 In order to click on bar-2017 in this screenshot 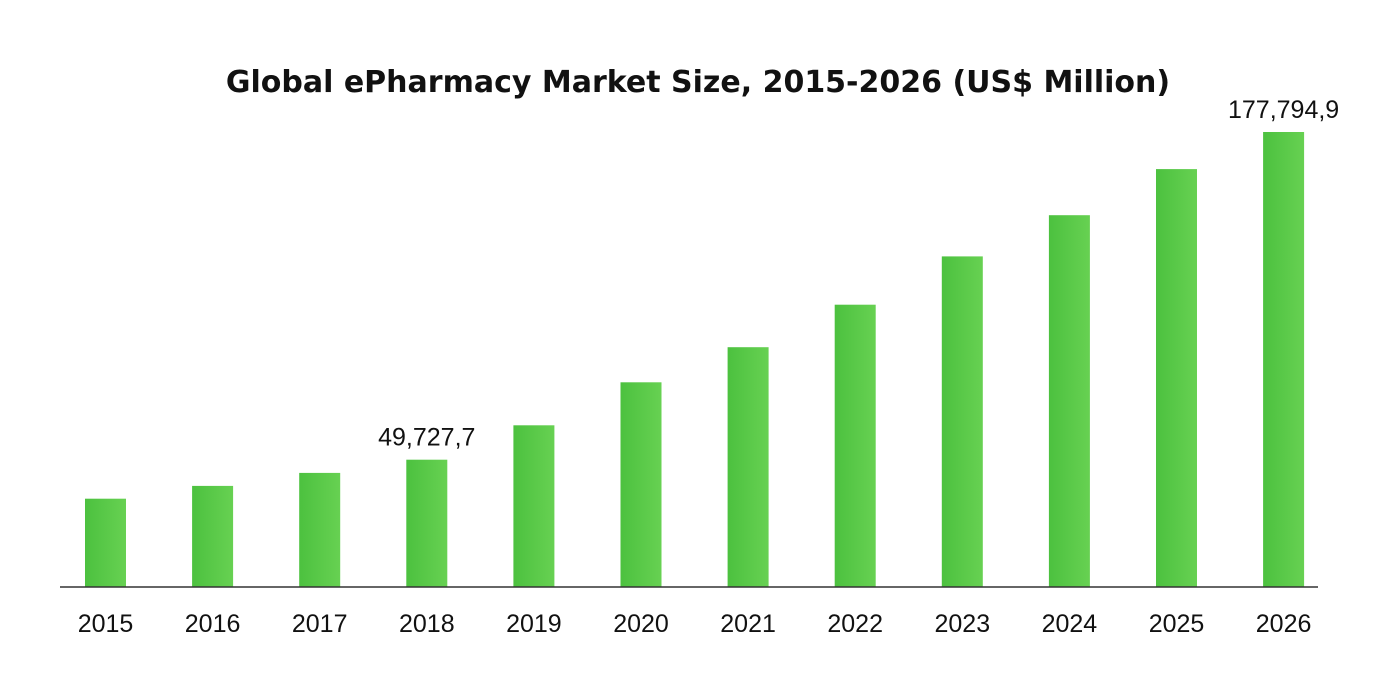, I will do `click(320, 529)`.